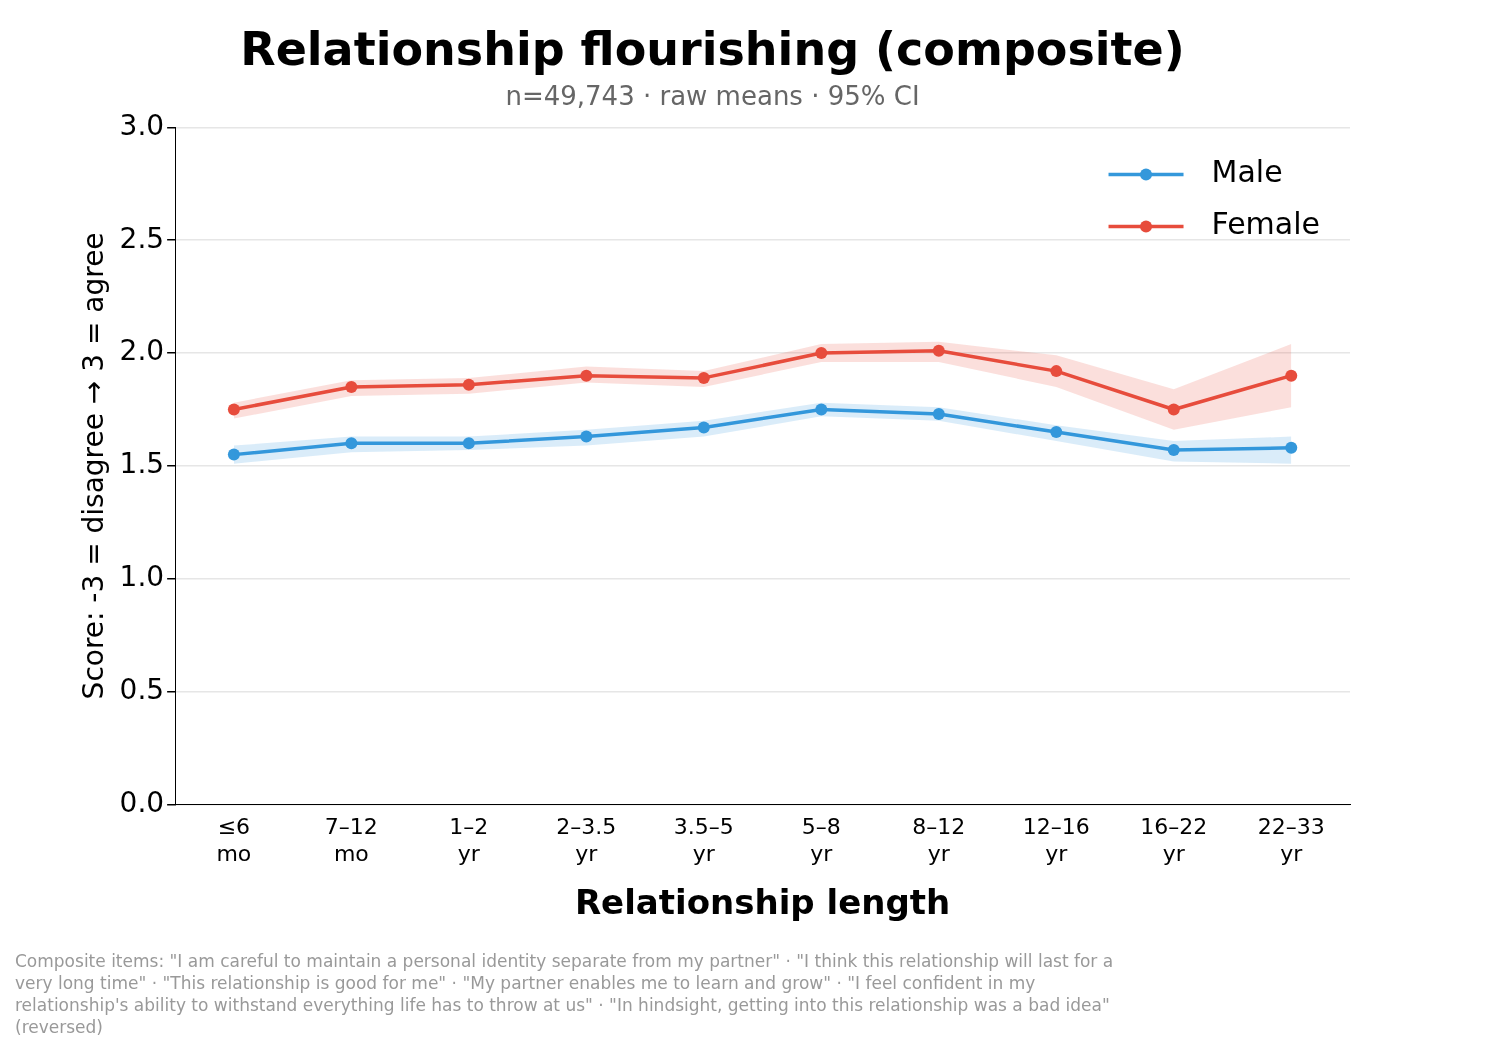  I want to click on x-tick-label: 1–2 yr, so click(469, 840).